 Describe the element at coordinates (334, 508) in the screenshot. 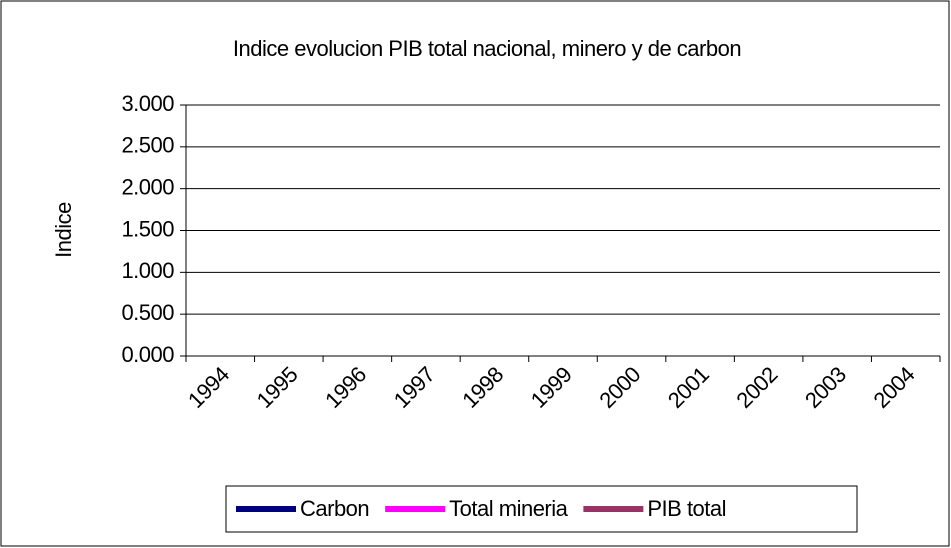

I see `legend-label: Carbon` at that location.